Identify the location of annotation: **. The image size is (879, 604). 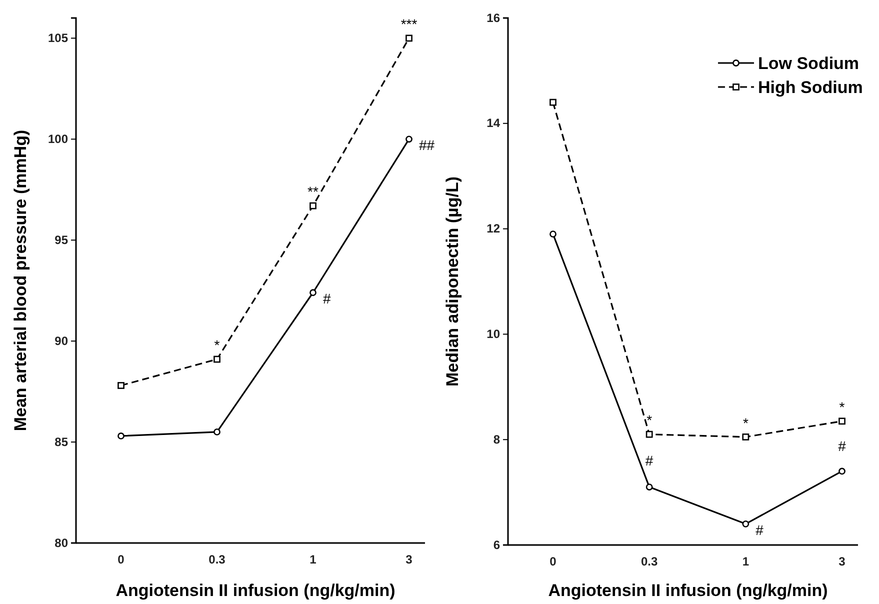
(313, 192).